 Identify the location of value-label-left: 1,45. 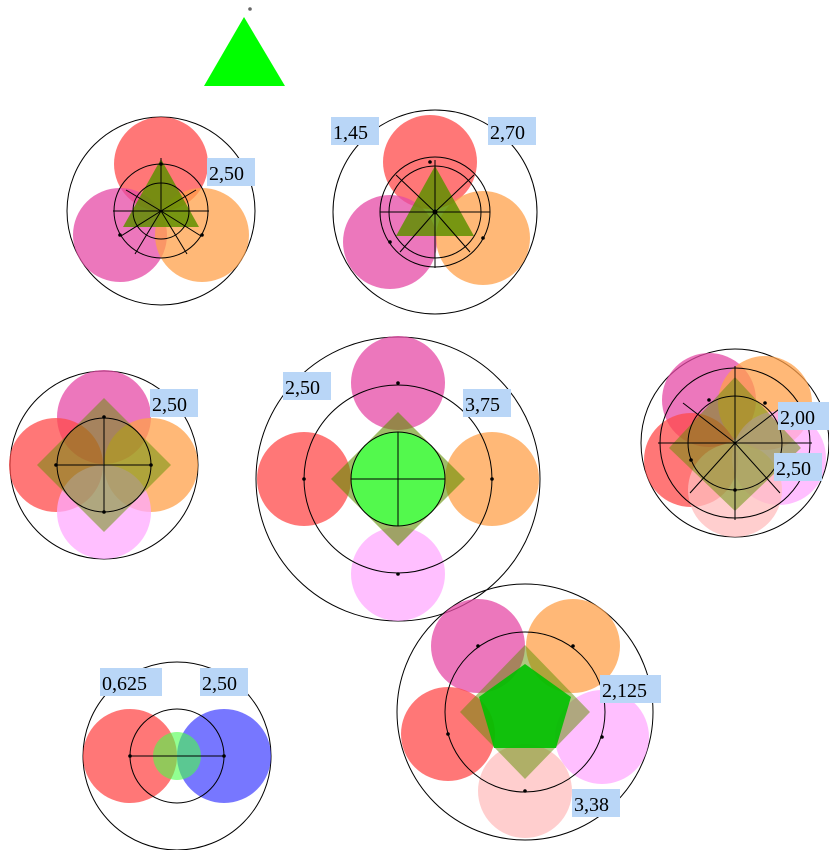
(355, 131).